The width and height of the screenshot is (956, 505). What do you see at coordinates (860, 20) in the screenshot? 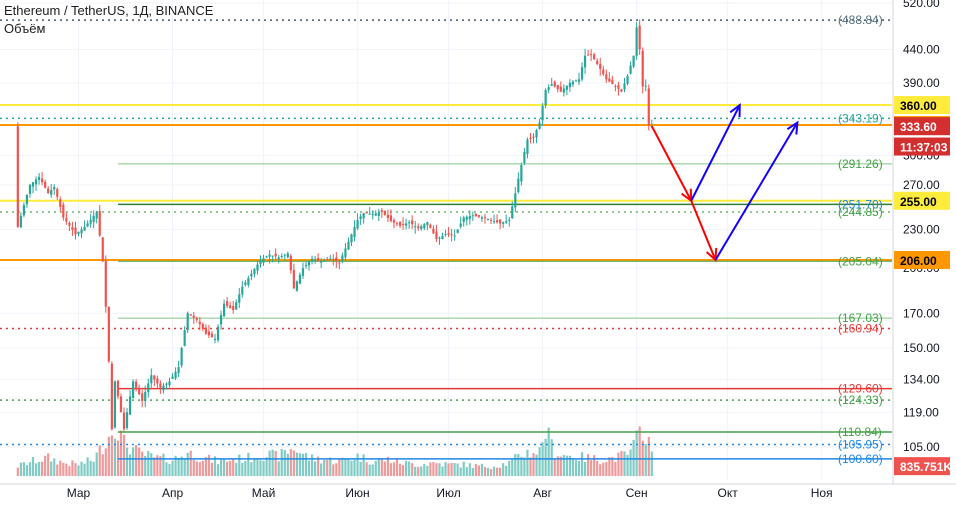
I see `level-label: (488.84)` at bounding box center [860, 20].